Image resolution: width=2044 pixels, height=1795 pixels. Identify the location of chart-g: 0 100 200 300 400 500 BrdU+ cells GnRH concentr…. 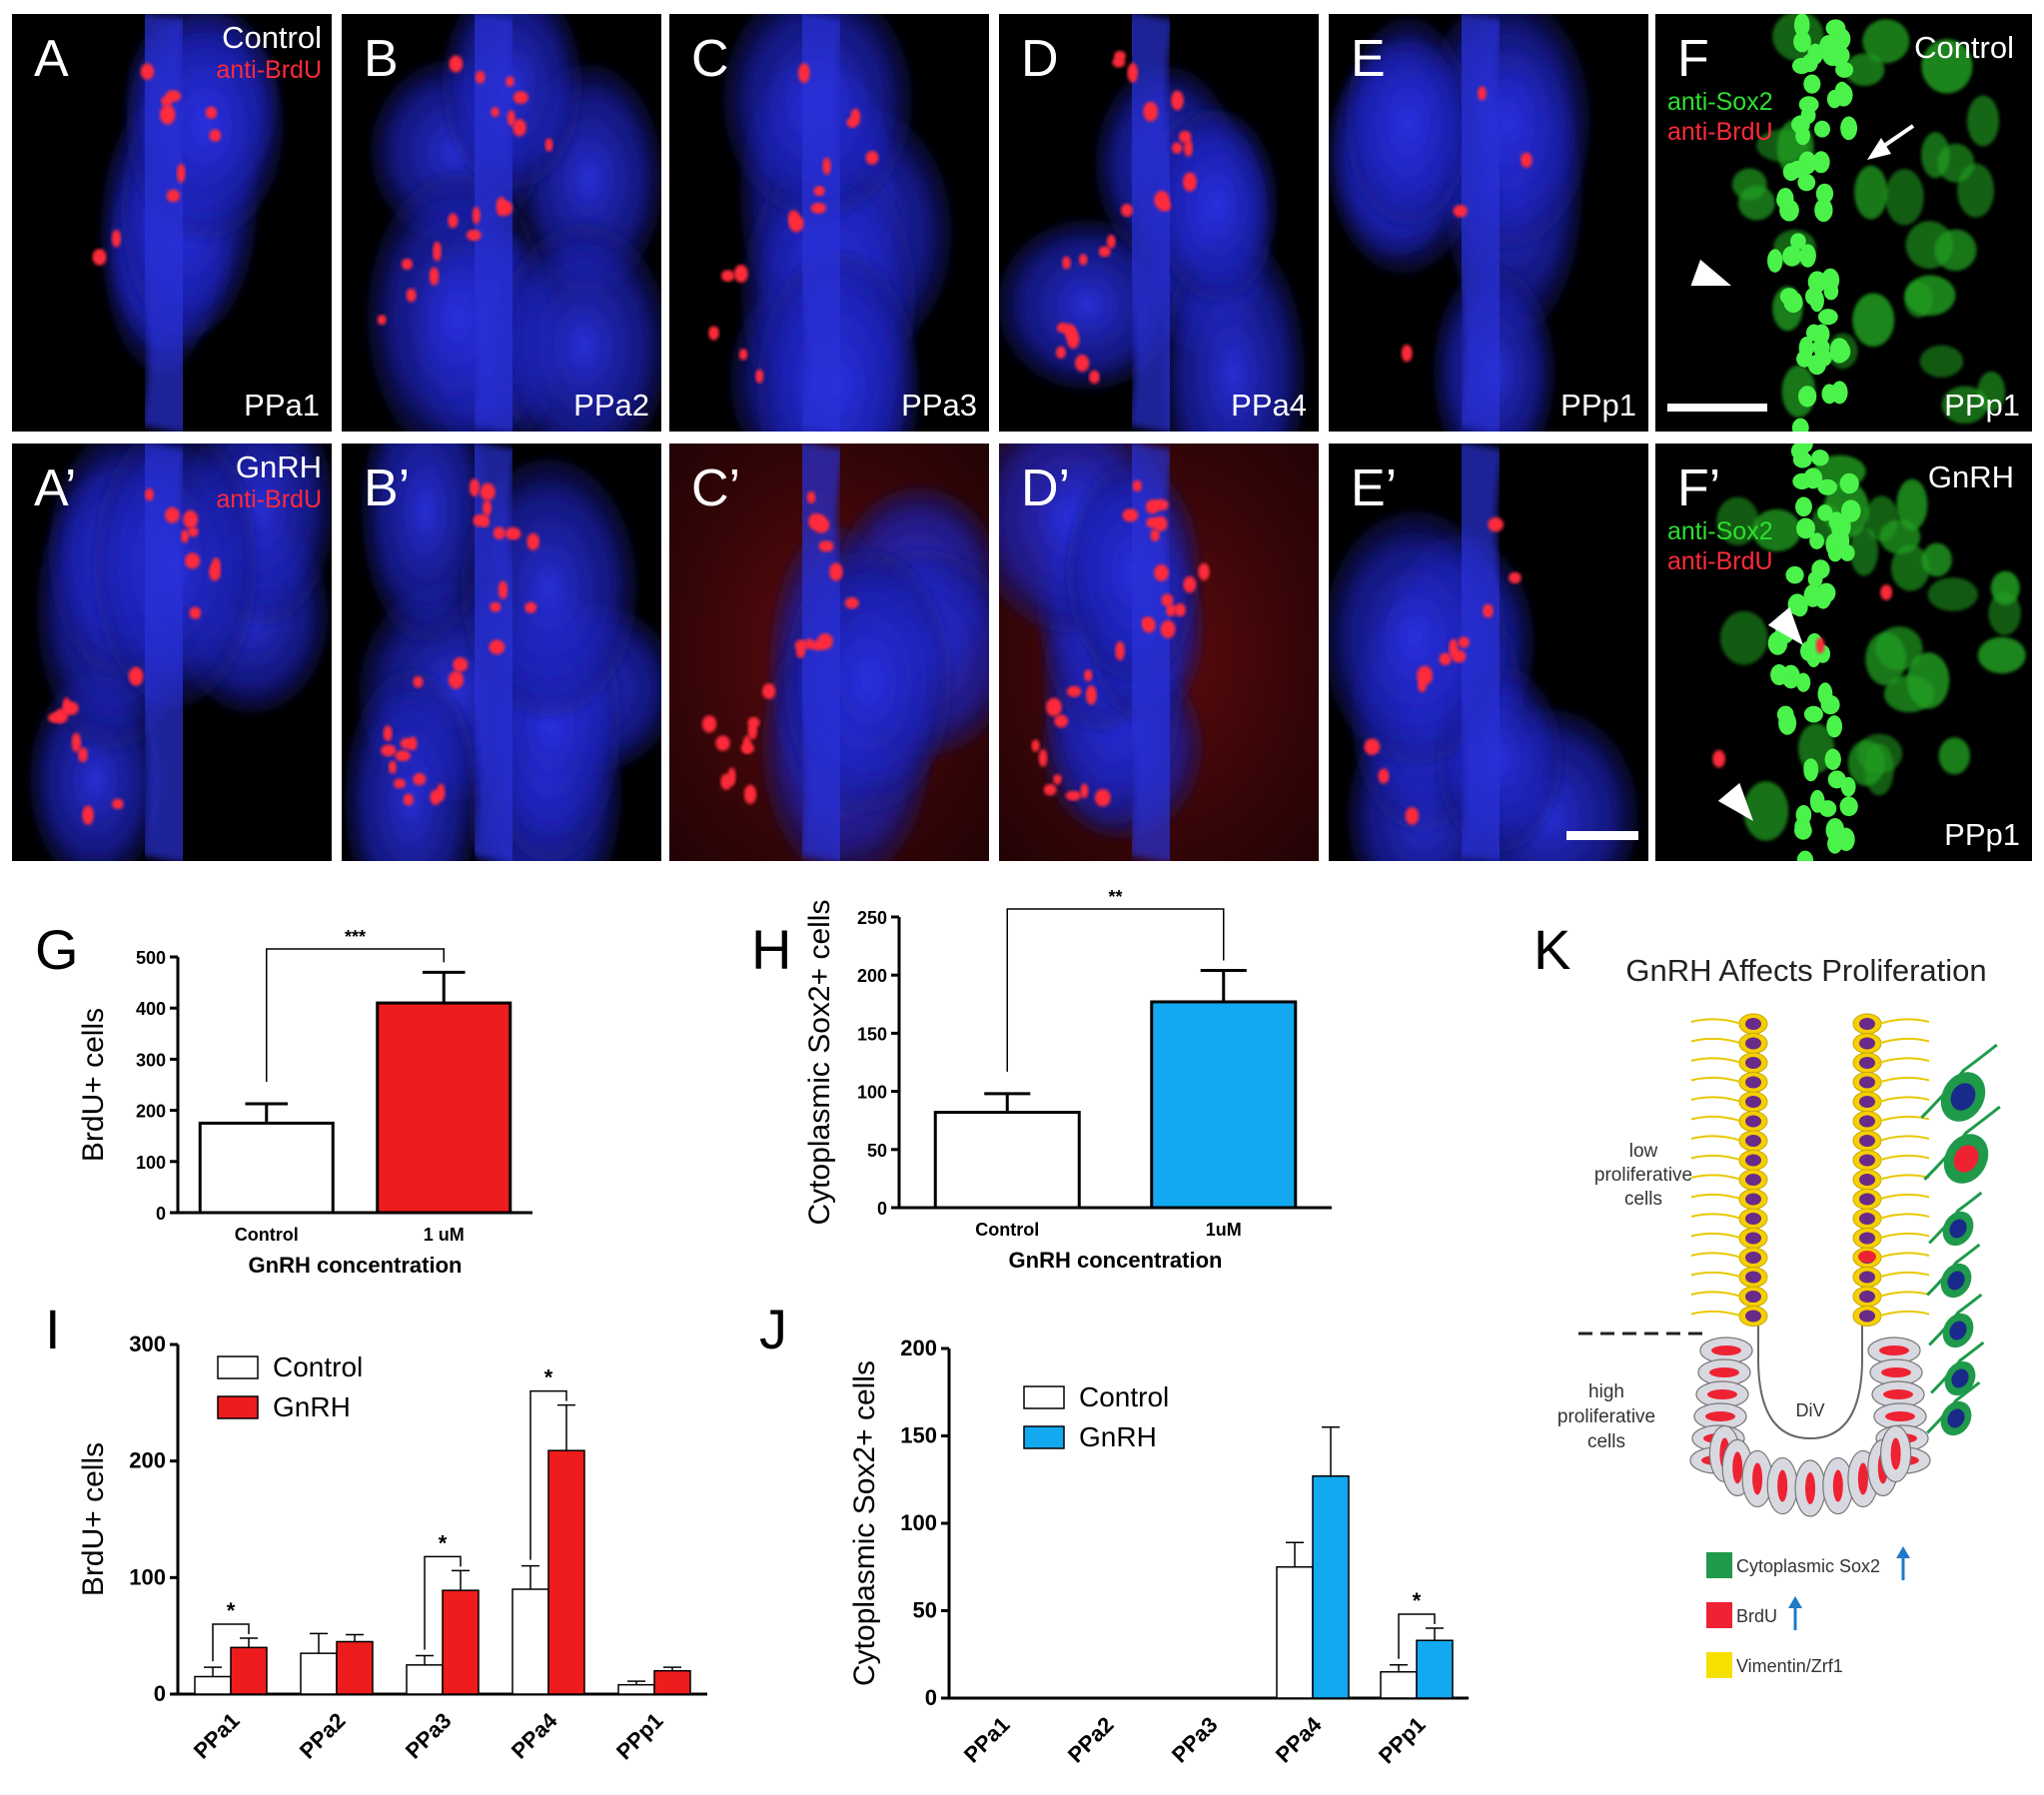
(304, 1102).